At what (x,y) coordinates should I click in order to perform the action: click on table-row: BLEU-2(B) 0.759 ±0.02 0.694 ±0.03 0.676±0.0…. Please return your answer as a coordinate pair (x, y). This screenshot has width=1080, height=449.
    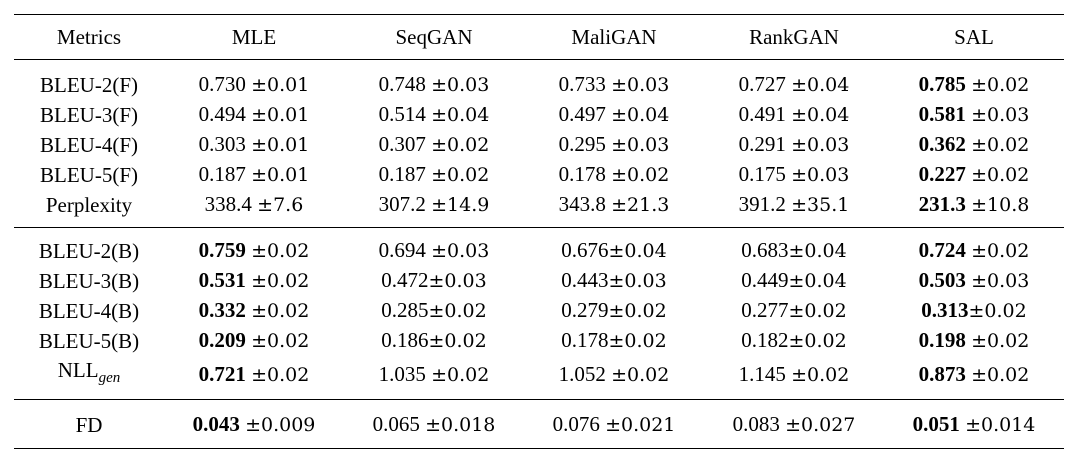
    Looking at the image, I should click on (539, 246).